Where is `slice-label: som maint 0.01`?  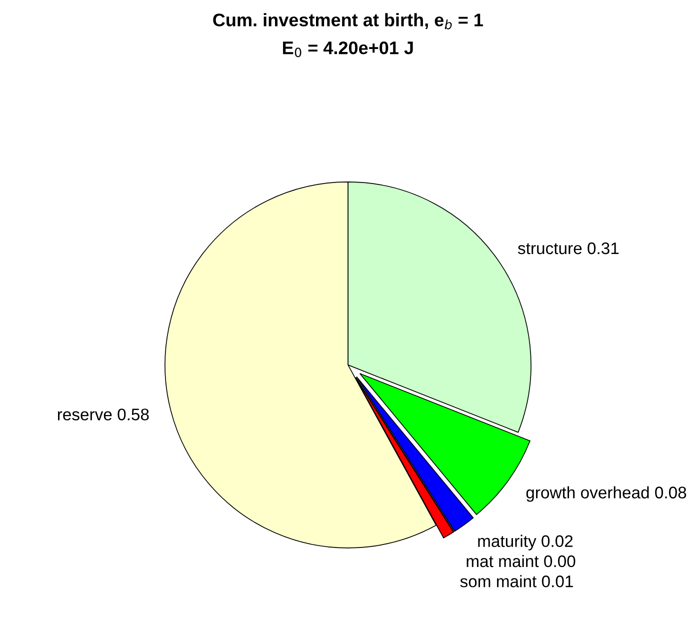
slice-label: som maint 0.01 is located at coordinates (516, 581).